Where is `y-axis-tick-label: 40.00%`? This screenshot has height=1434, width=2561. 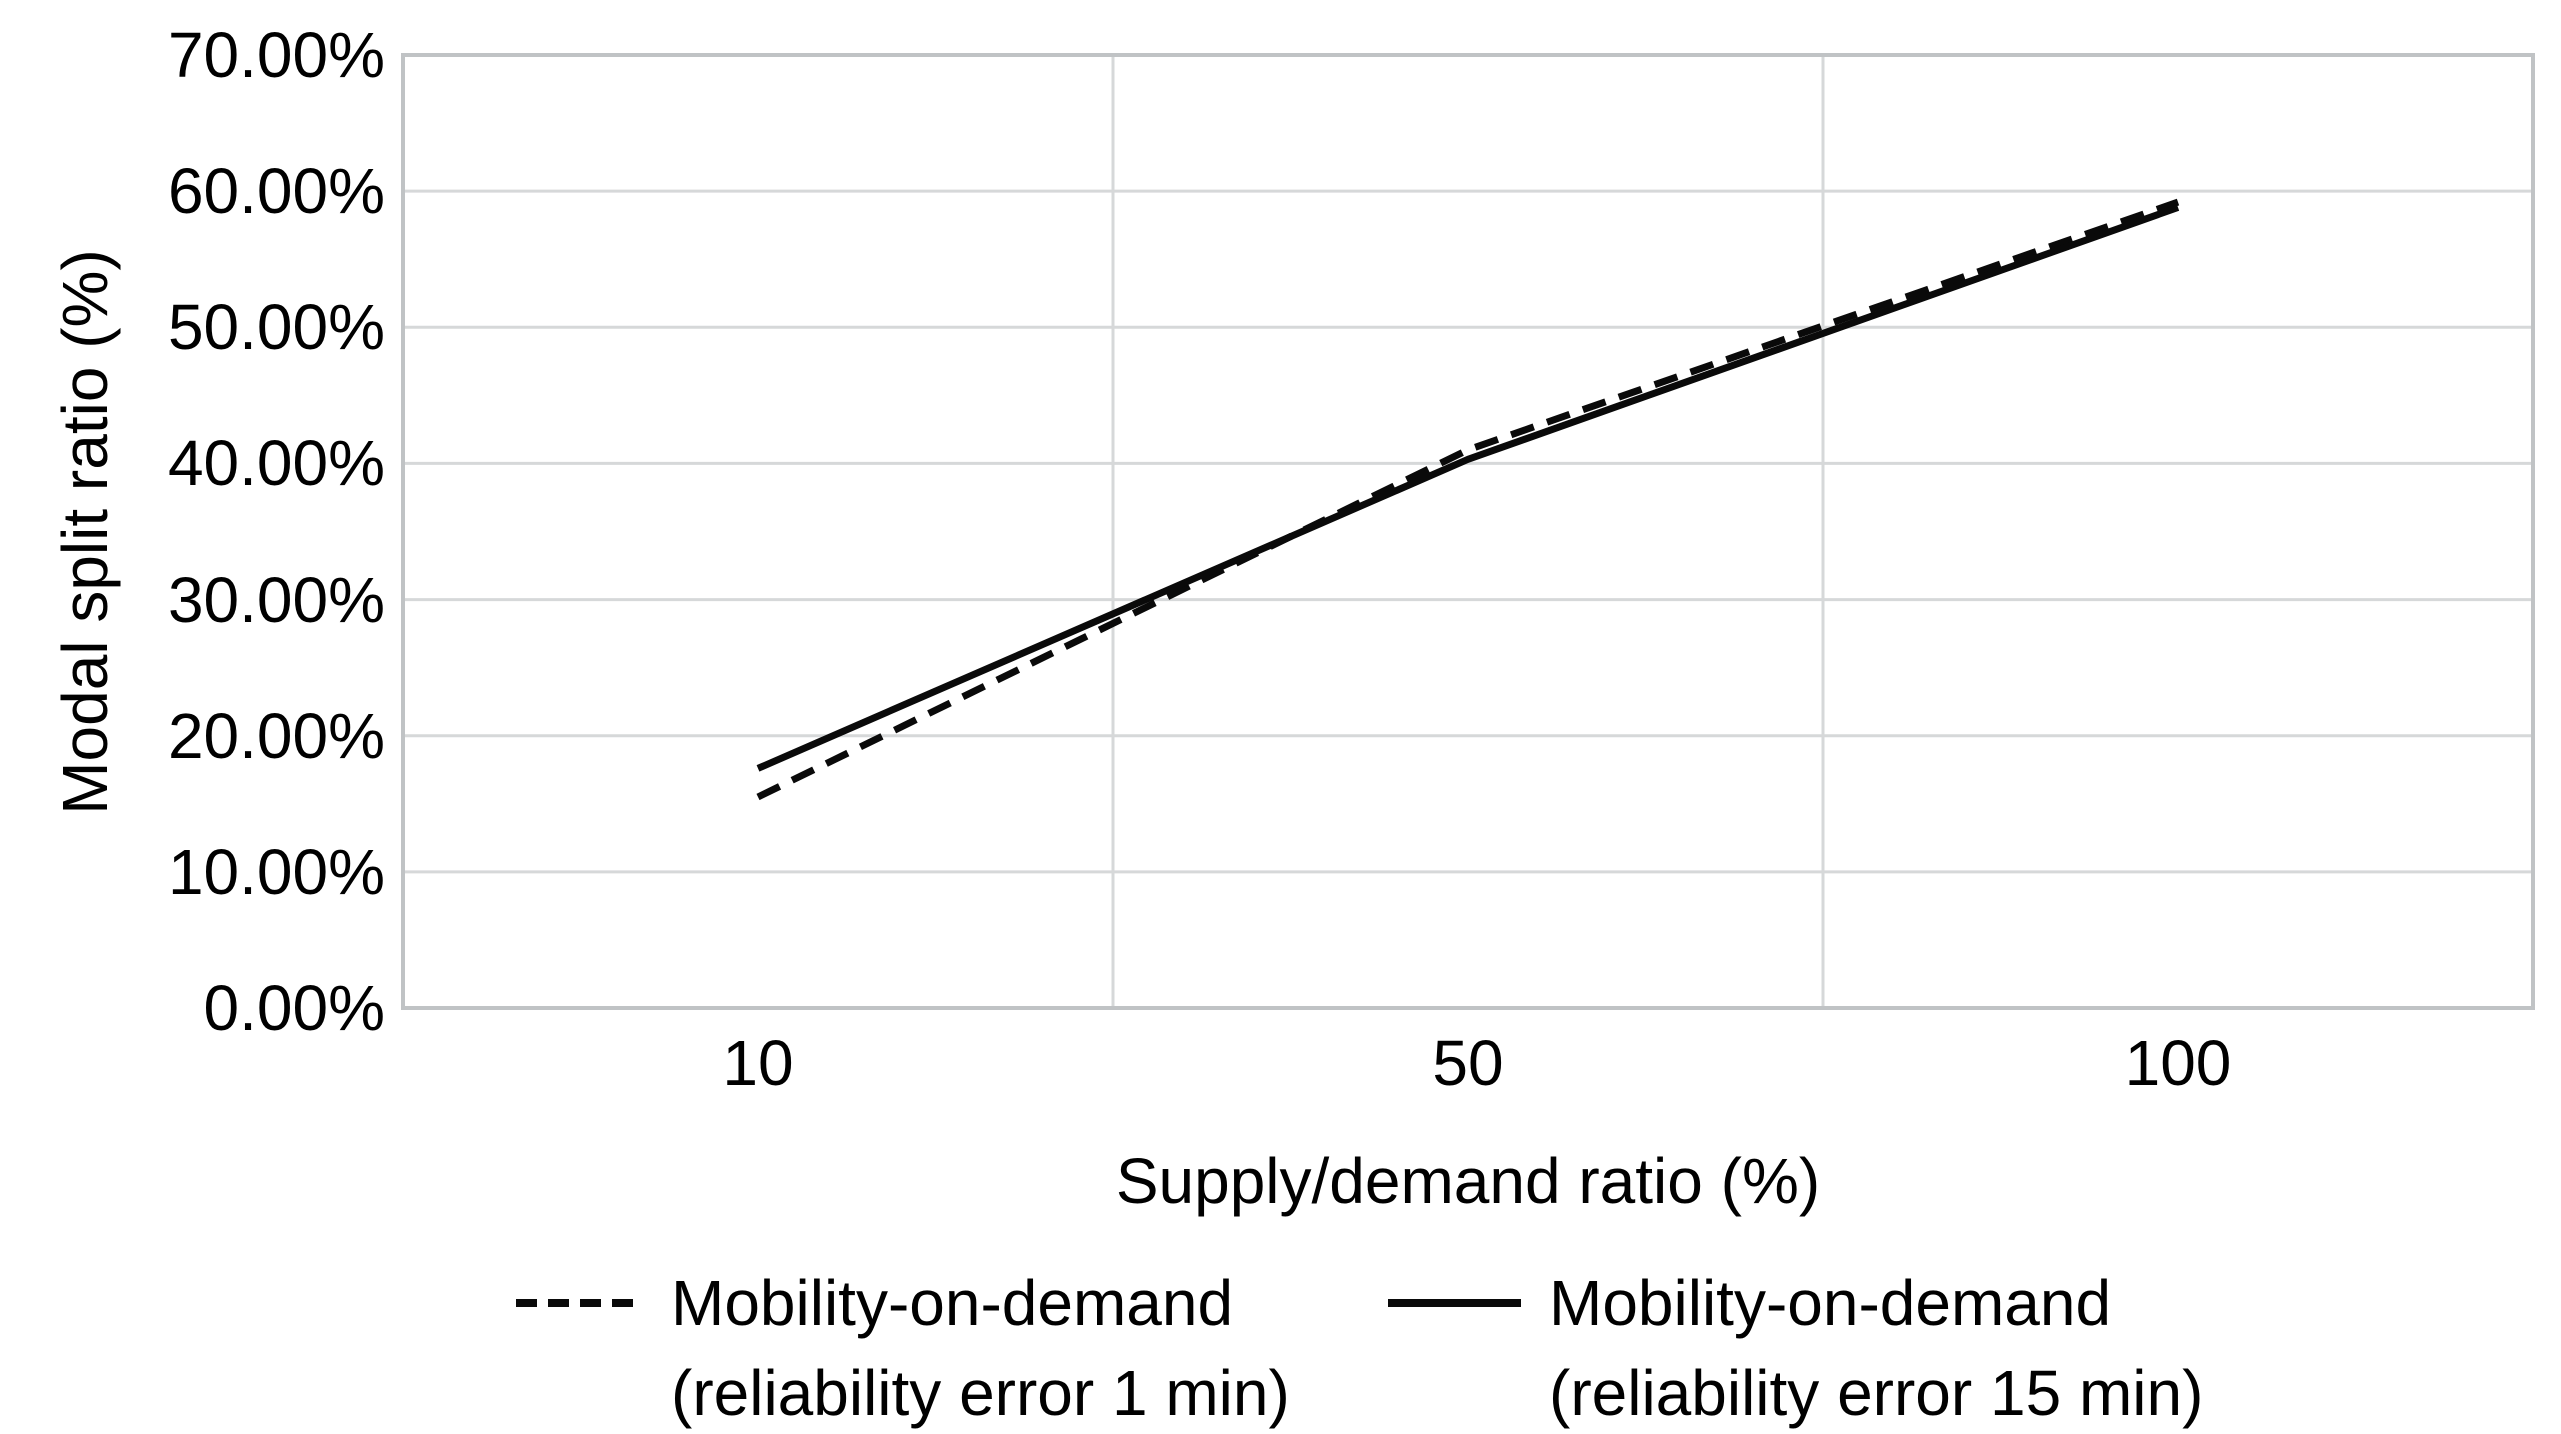
y-axis-tick-label: 40.00% is located at coordinates (276, 463).